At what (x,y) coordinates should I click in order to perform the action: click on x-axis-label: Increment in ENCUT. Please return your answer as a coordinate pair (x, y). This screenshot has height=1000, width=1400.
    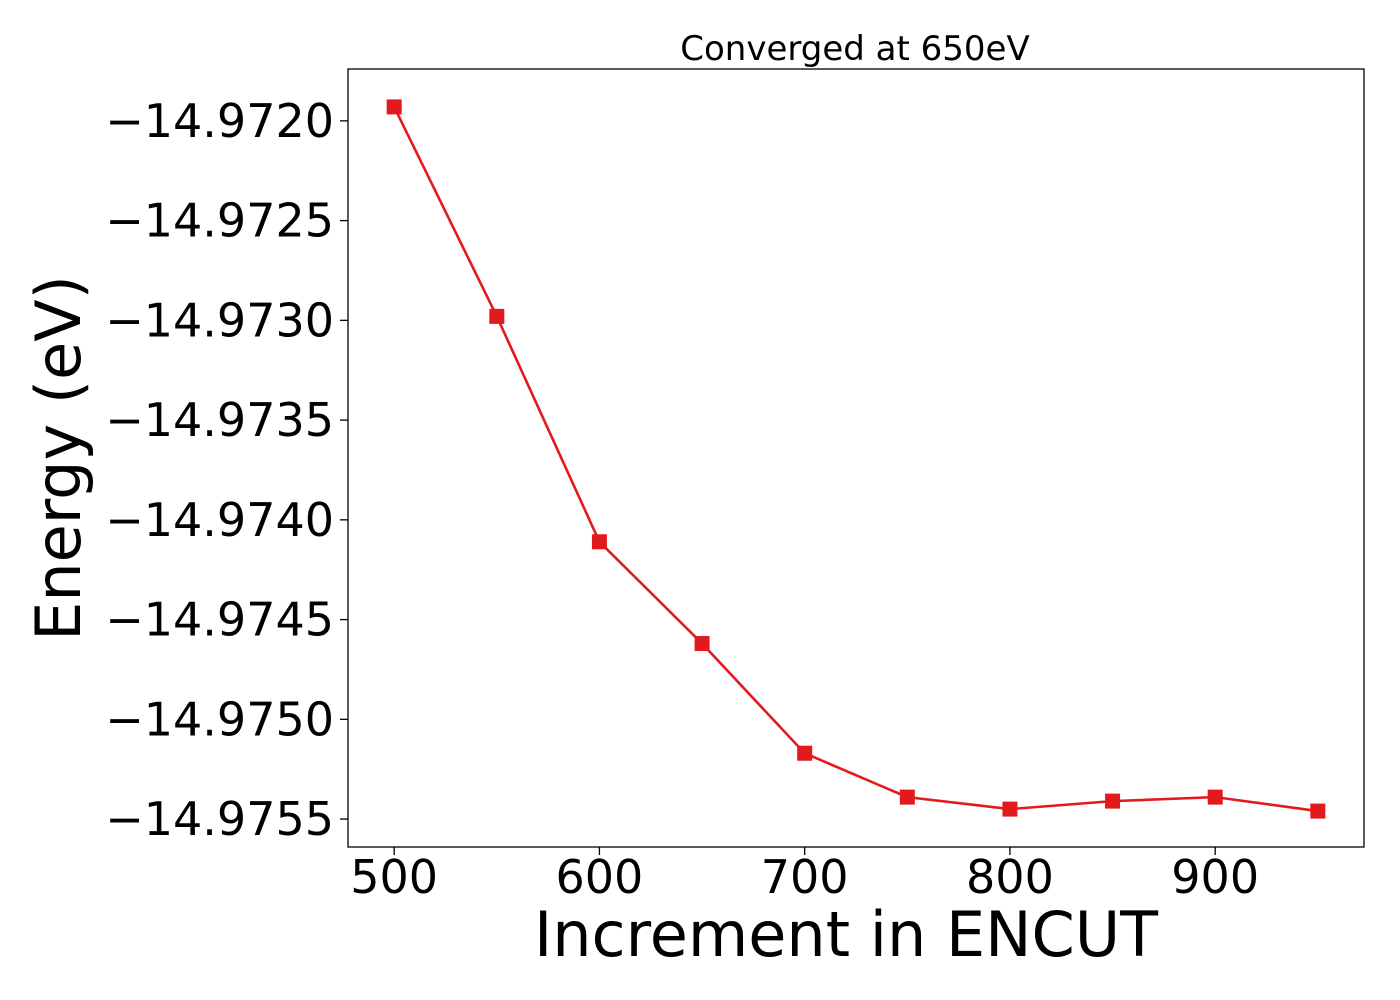
    Looking at the image, I should click on (846, 934).